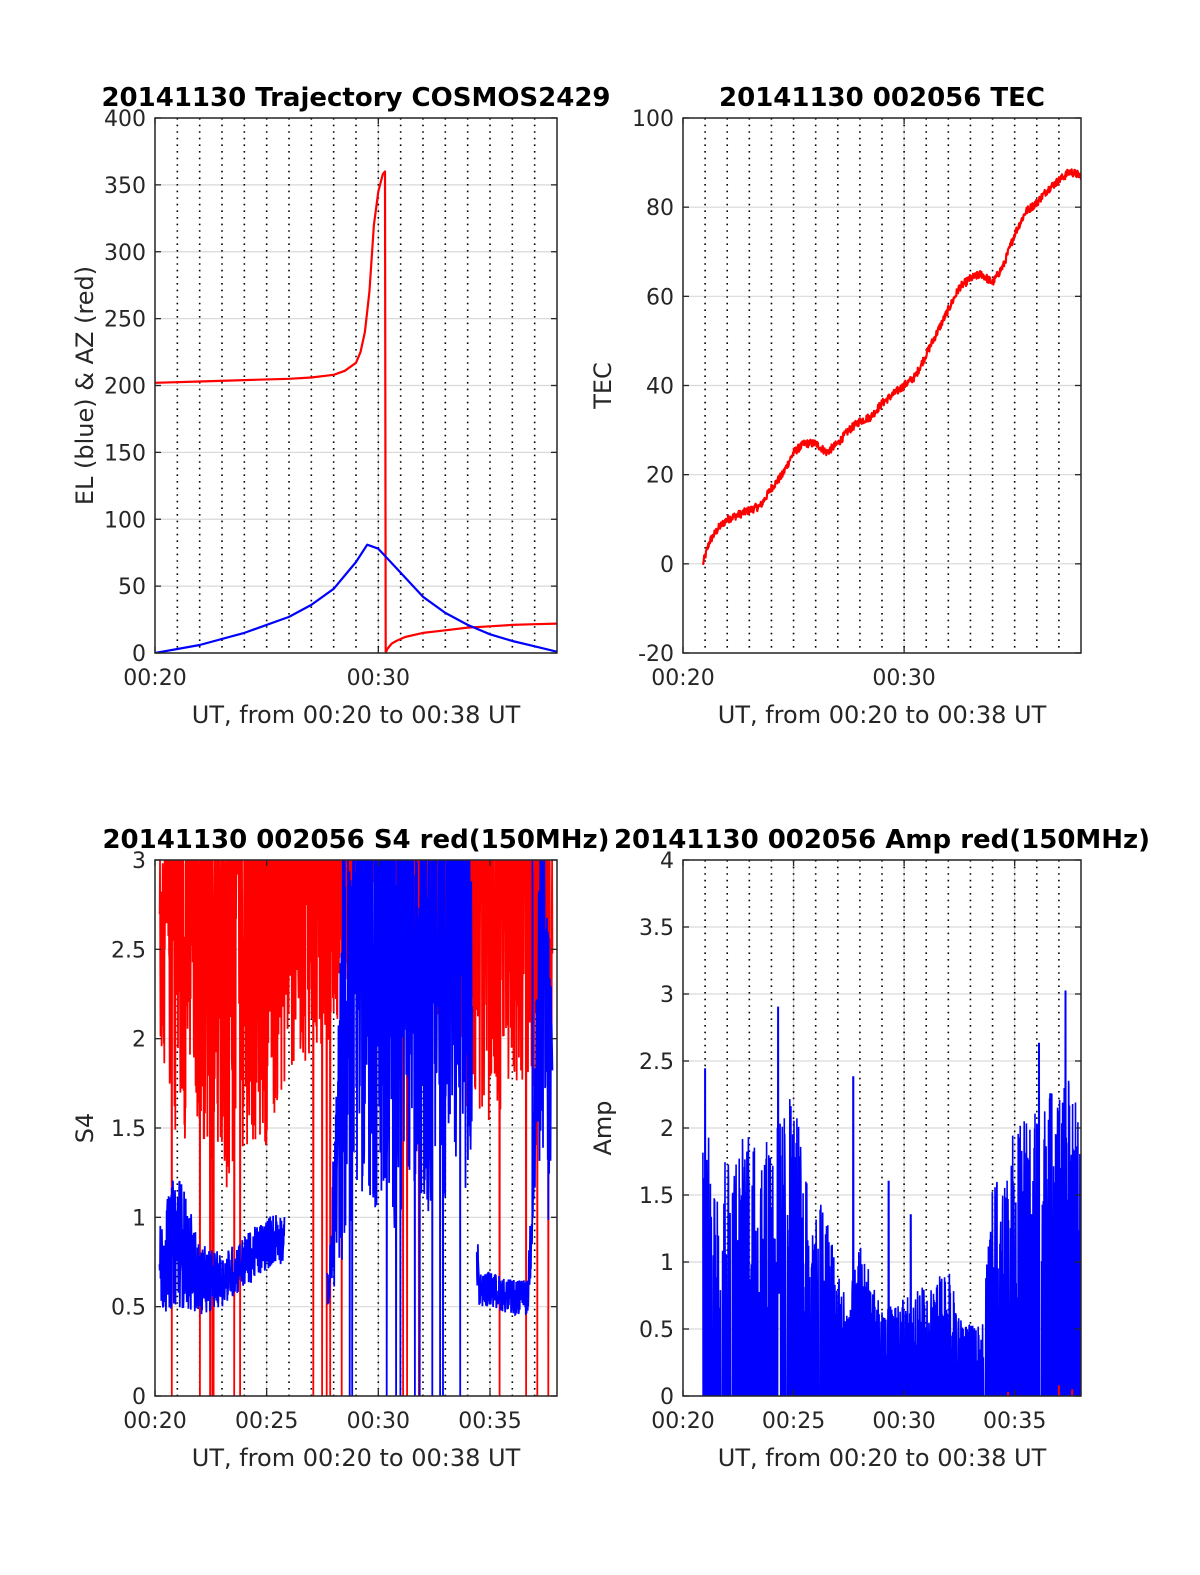  I want to click on y-tick-label: 200, so click(125, 387).